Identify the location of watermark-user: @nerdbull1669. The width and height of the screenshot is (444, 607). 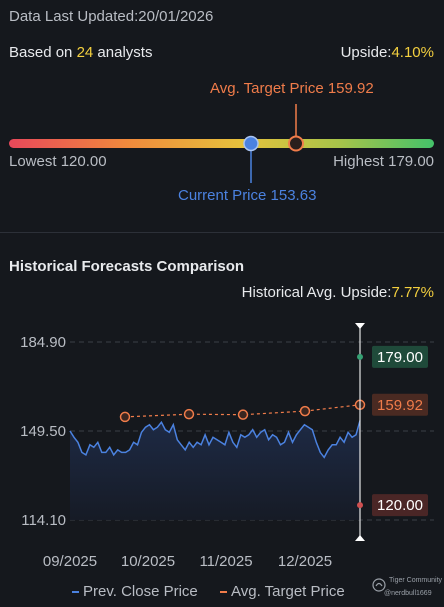
(408, 593).